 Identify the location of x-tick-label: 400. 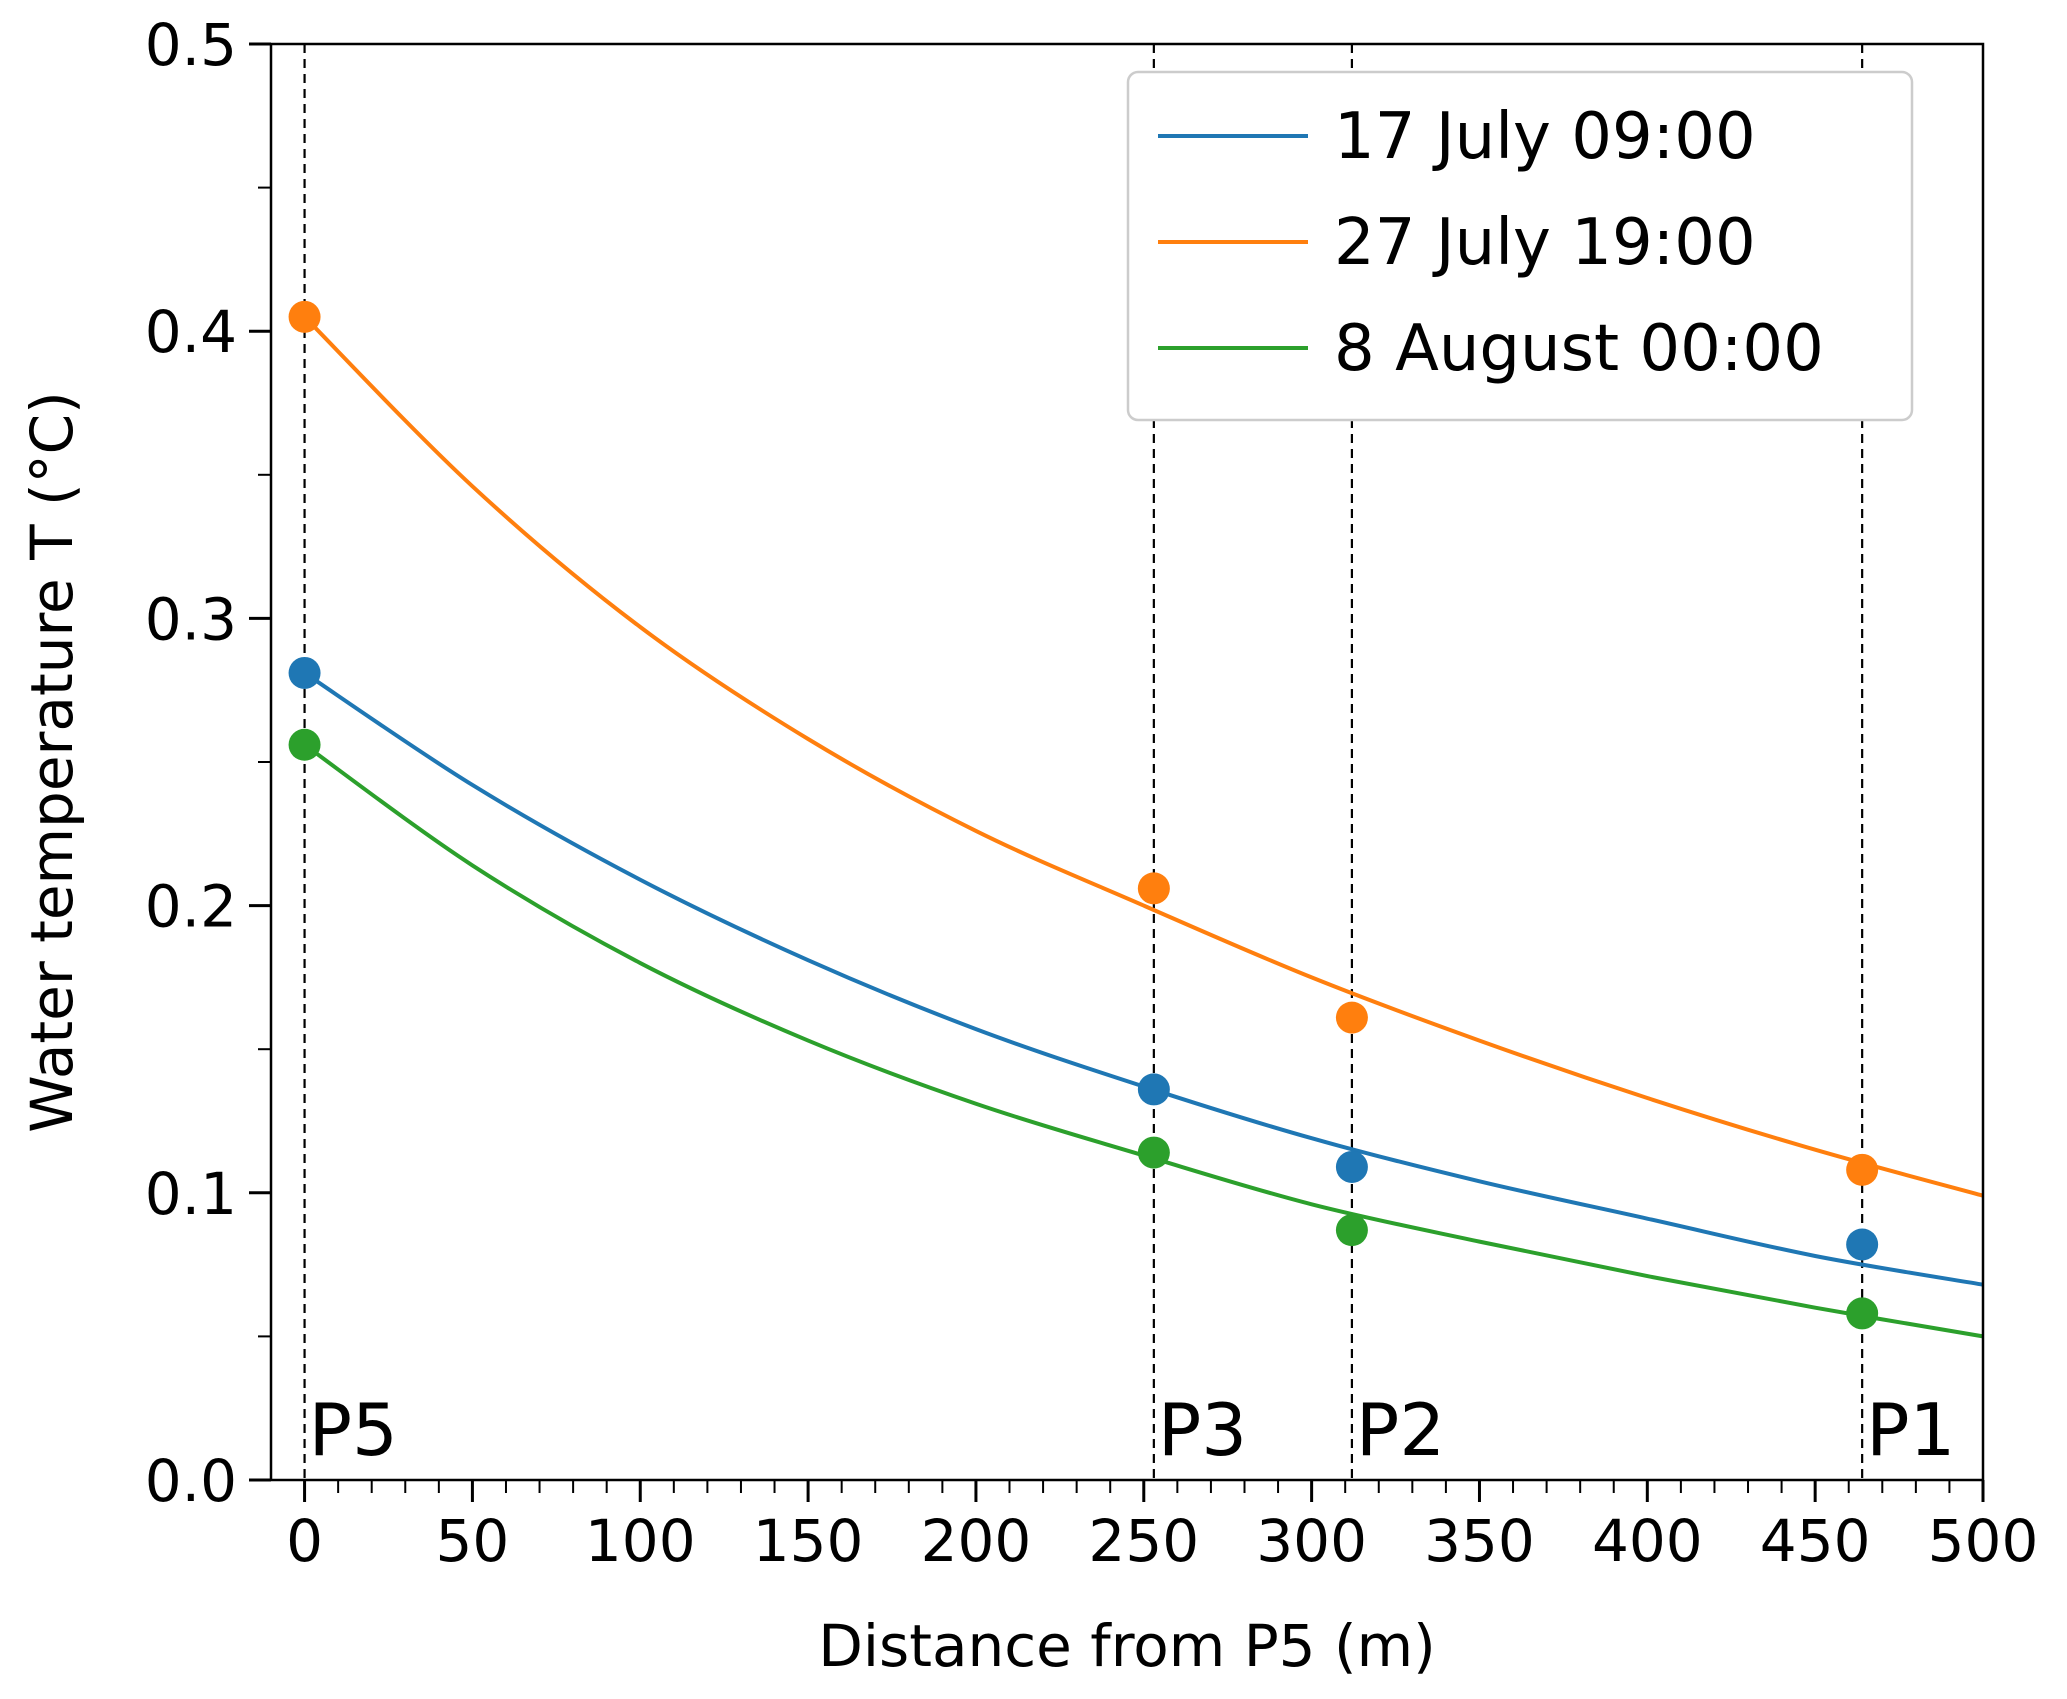
(1647, 1541).